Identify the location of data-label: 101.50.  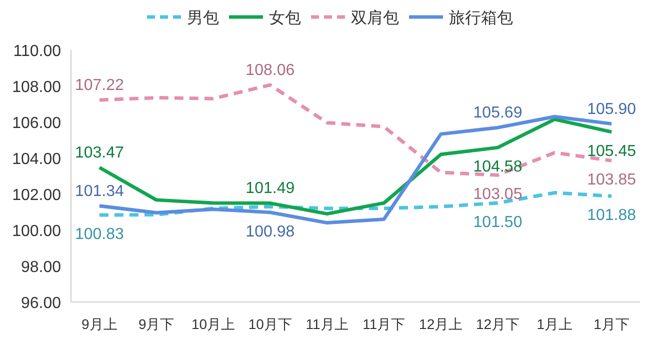
(497, 222).